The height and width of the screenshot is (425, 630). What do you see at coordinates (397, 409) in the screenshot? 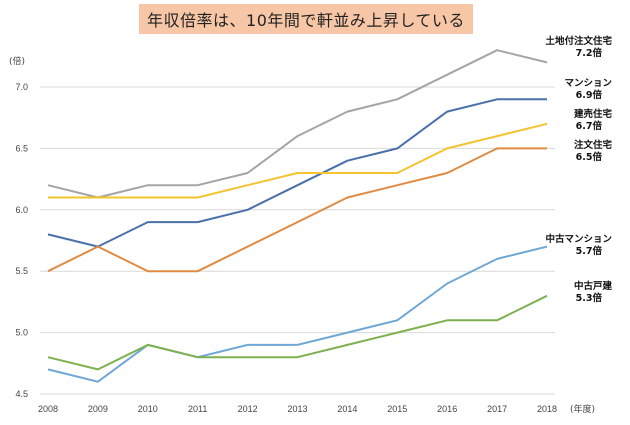
I see `x-tick-label: 2015` at bounding box center [397, 409].